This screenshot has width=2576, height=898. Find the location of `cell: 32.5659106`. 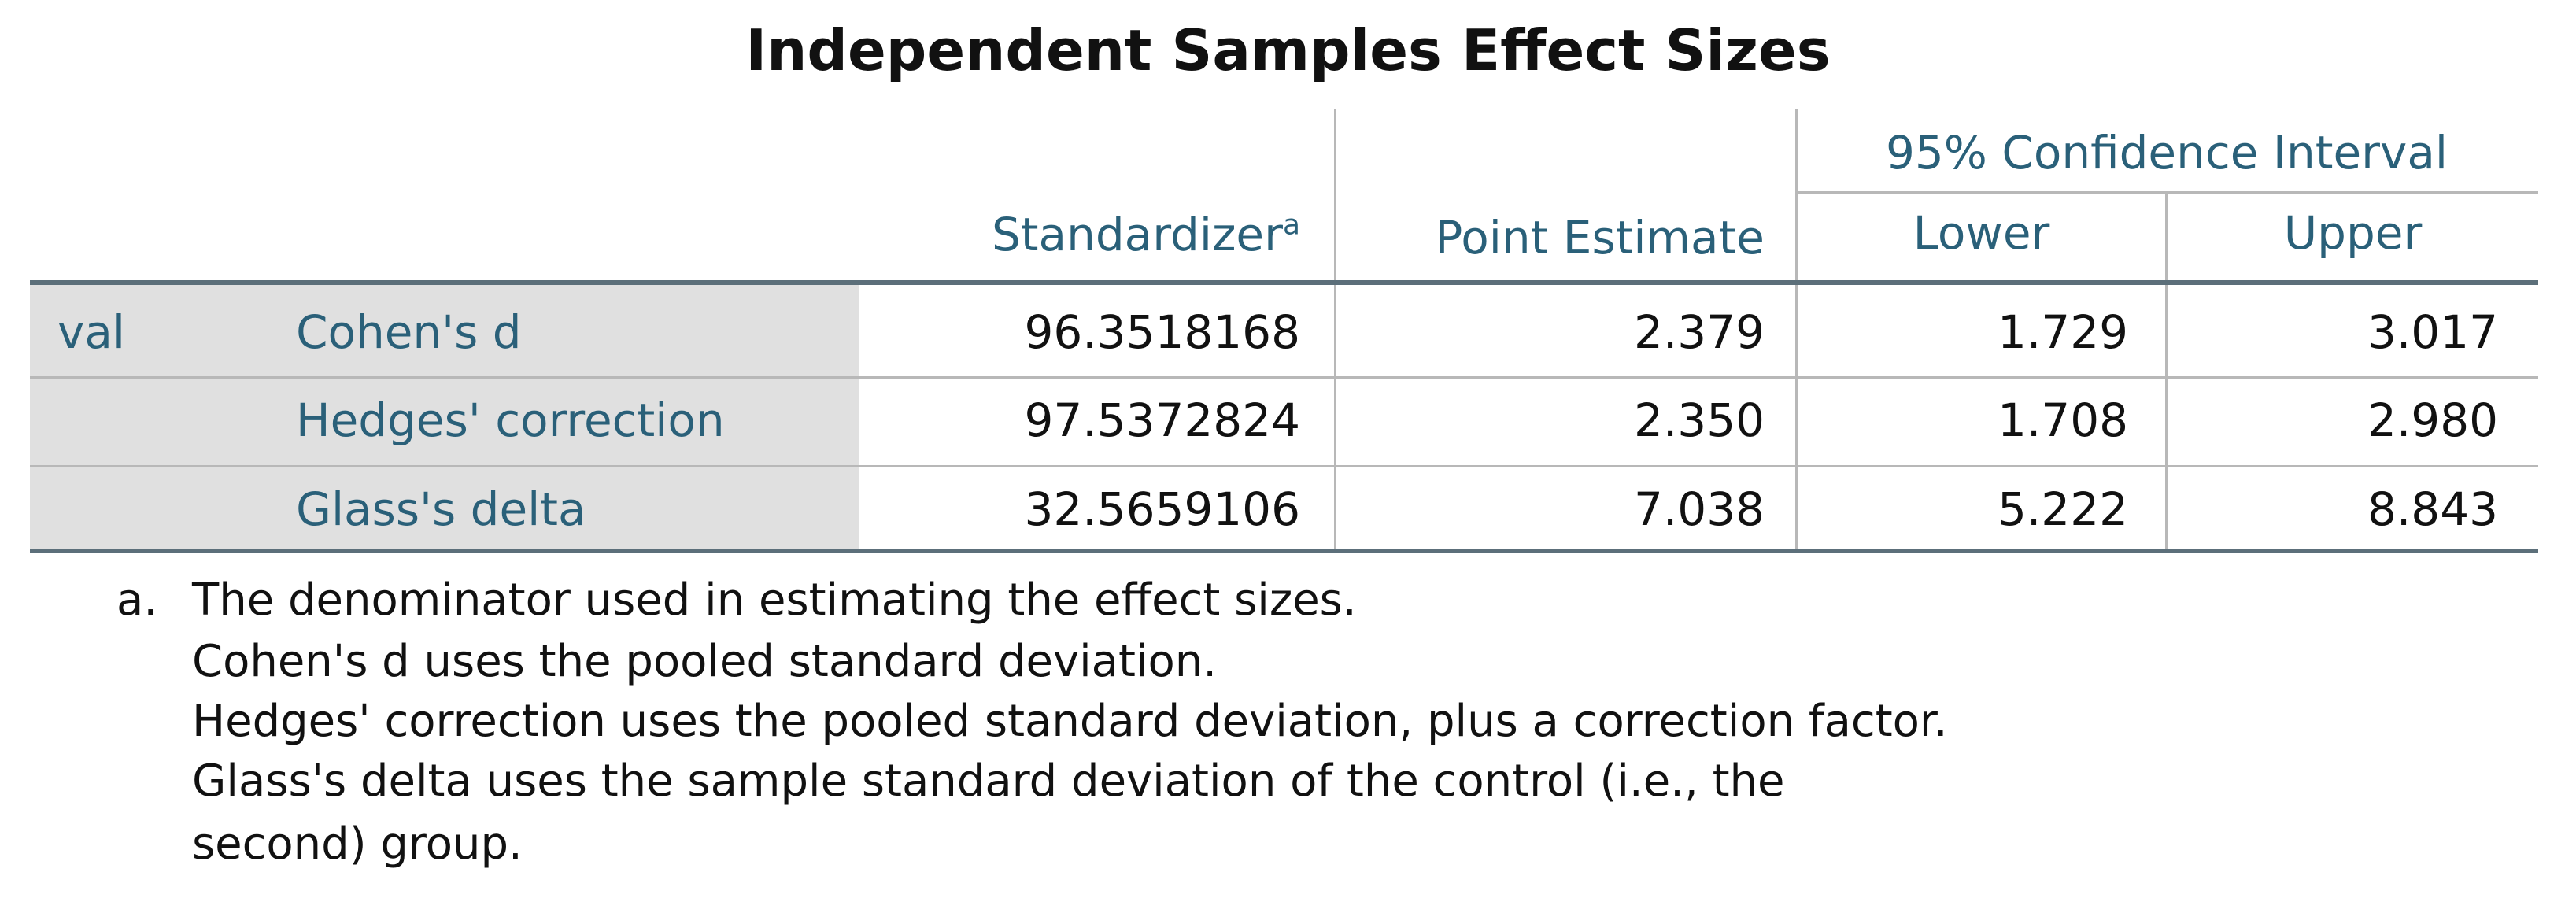

cell: 32.5659106 is located at coordinates (1162, 509).